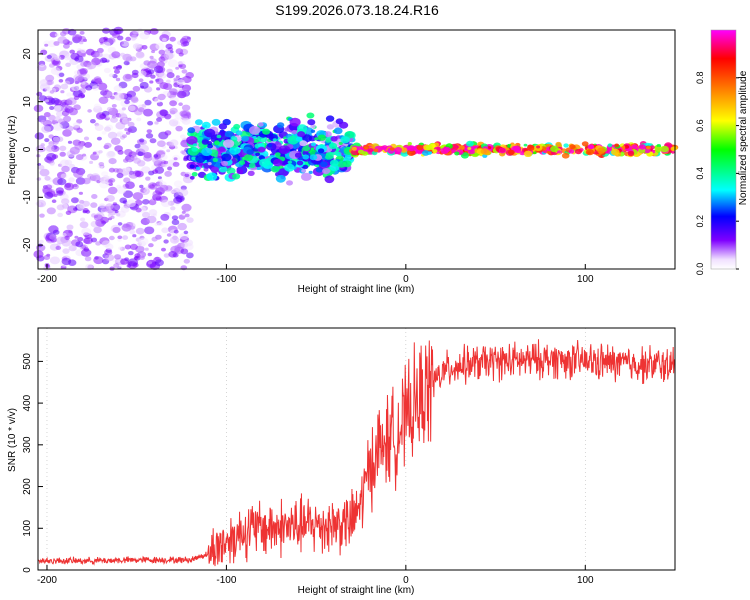 This screenshot has height=600, width=750. I want to click on snr-x-axis-label: Height of straight line (km), so click(356, 590).